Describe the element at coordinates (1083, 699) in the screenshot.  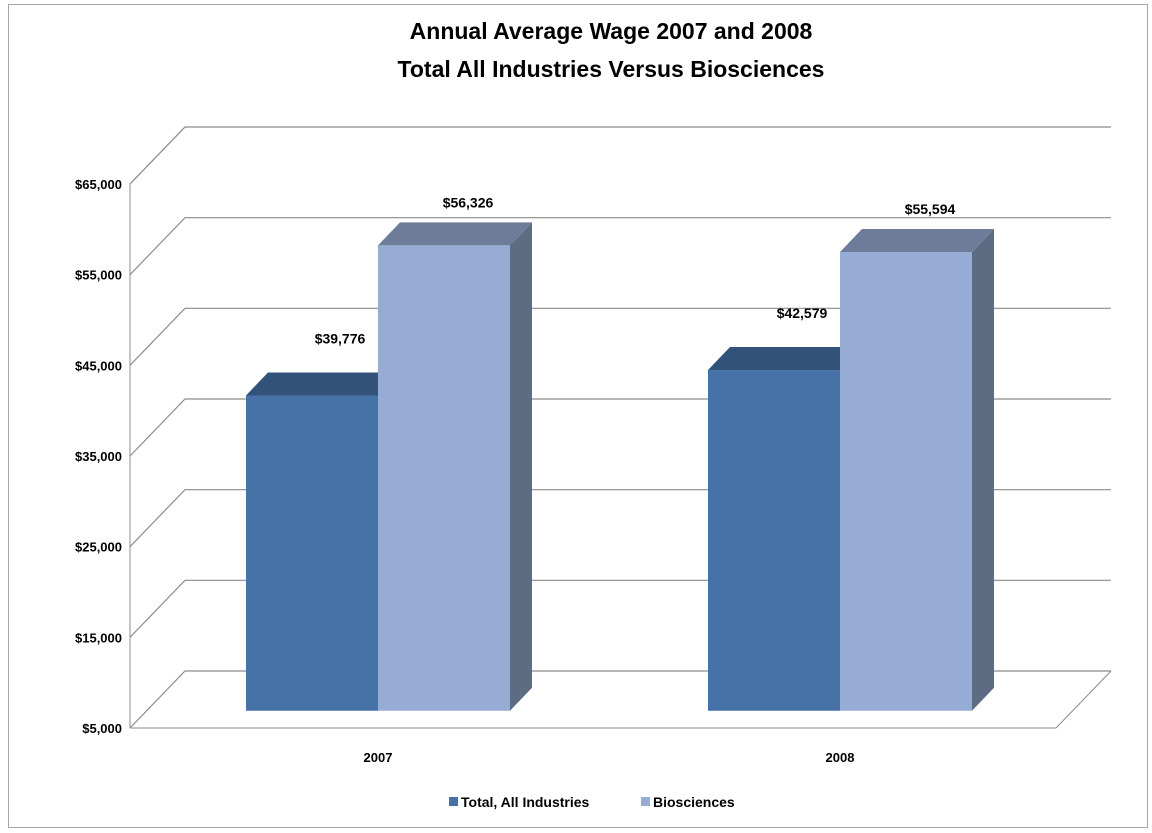
I see `floor-right-edge` at that location.